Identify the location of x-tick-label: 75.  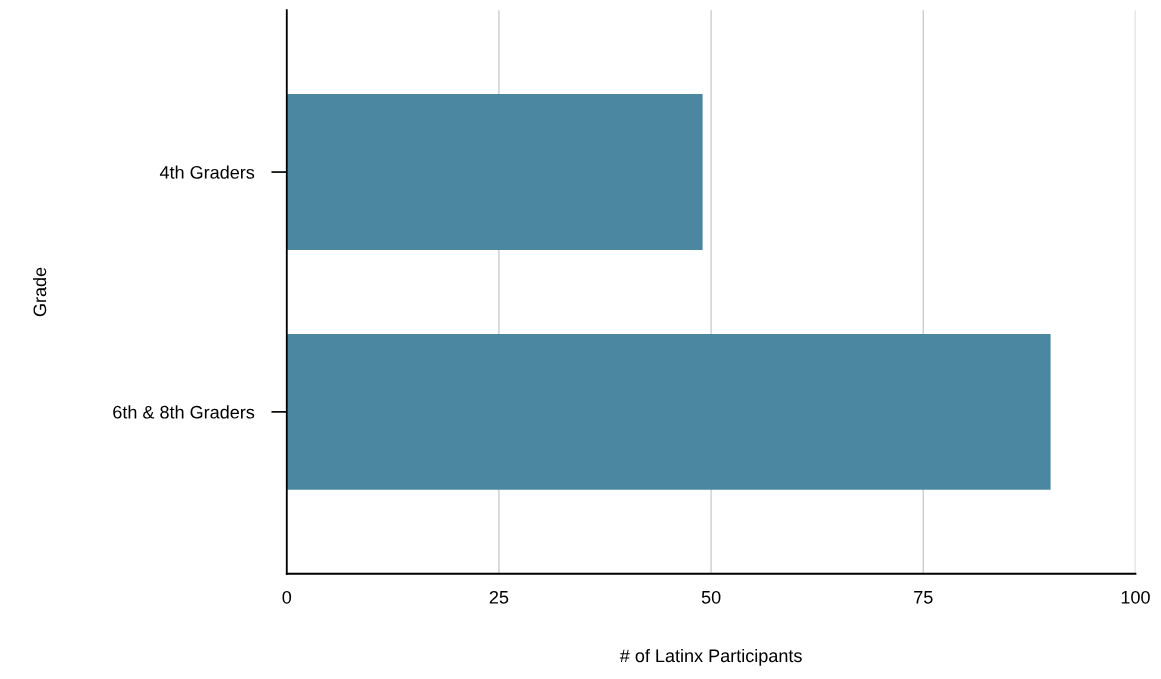
(923, 597).